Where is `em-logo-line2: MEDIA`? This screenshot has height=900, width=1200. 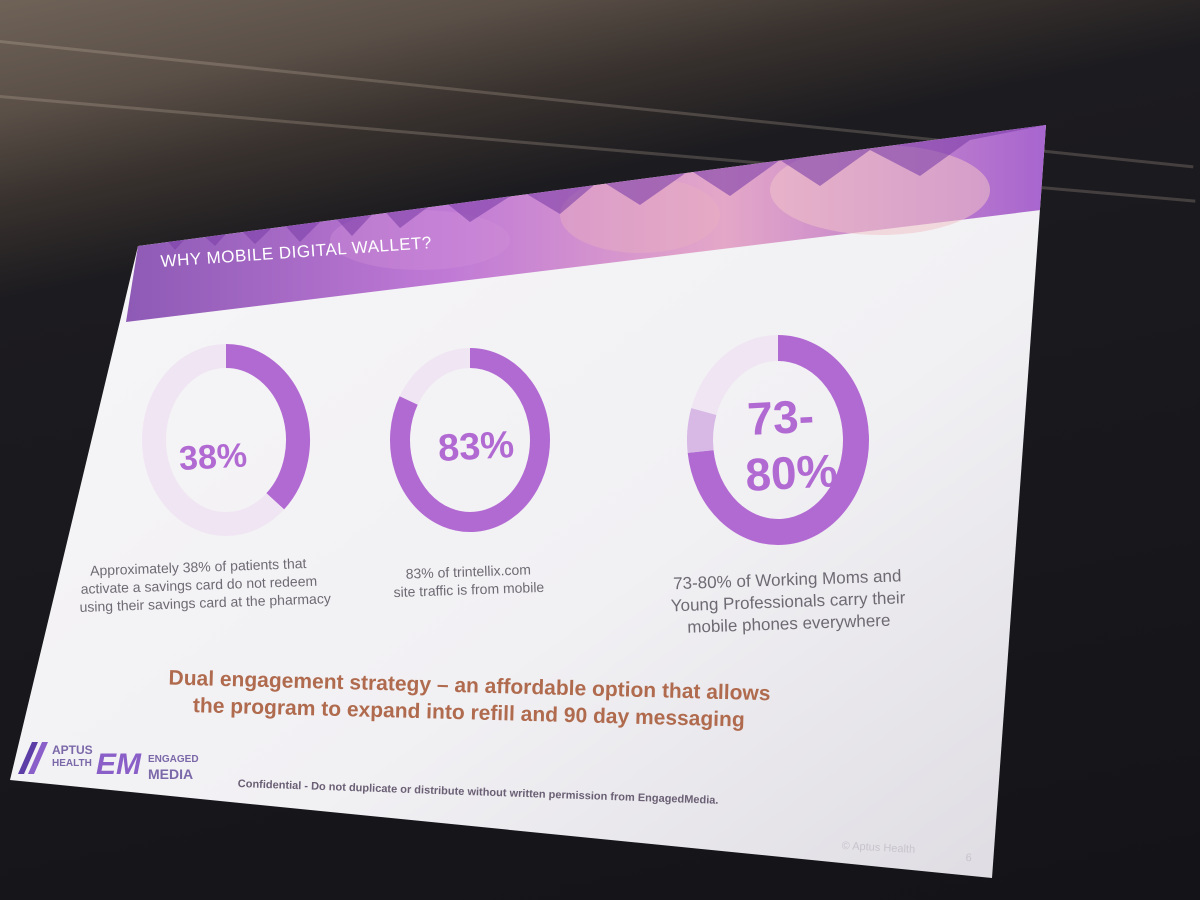
em-logo-line2: MEDIA is located at coordinates (171, 774).